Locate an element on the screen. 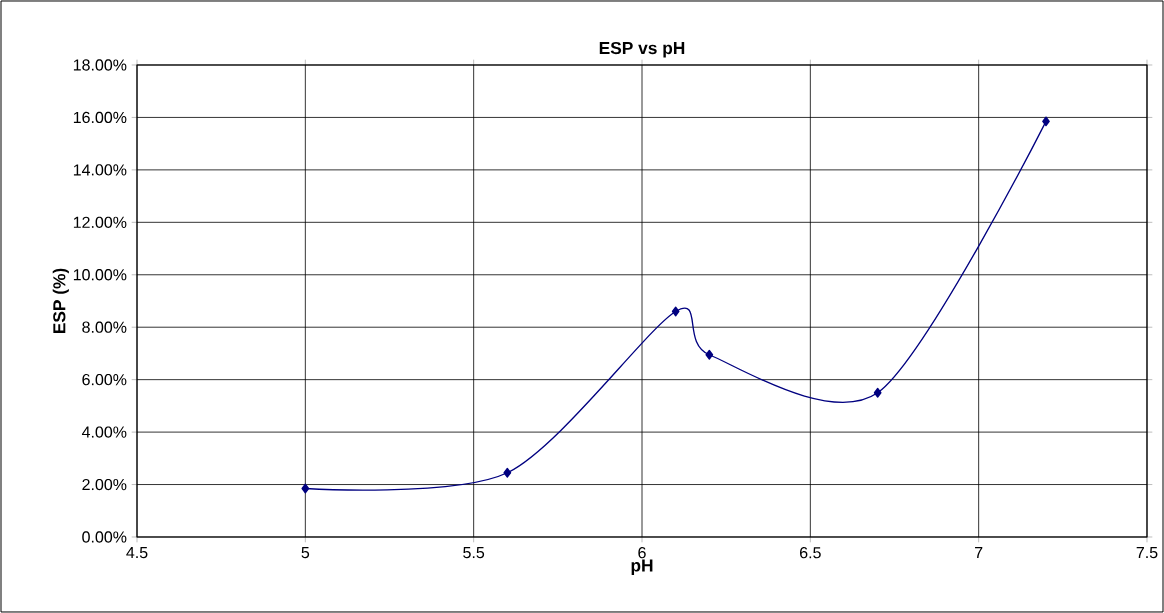 The width and height of the screenshot is (1164, 613). x-tick-label: 5.5 is located at coordinates (474, 553).